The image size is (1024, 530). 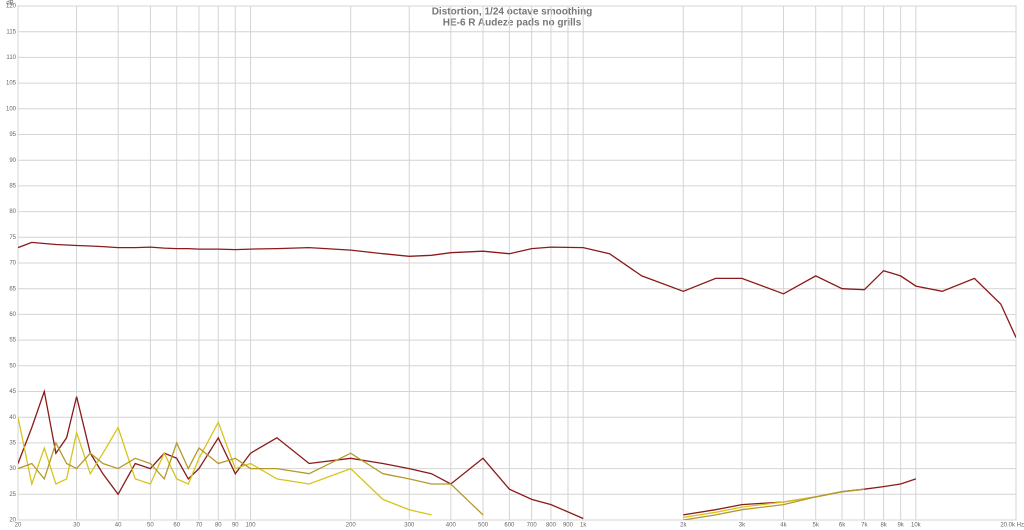 I want to click on x-tick-label: 600, so click(x=509, y=526).